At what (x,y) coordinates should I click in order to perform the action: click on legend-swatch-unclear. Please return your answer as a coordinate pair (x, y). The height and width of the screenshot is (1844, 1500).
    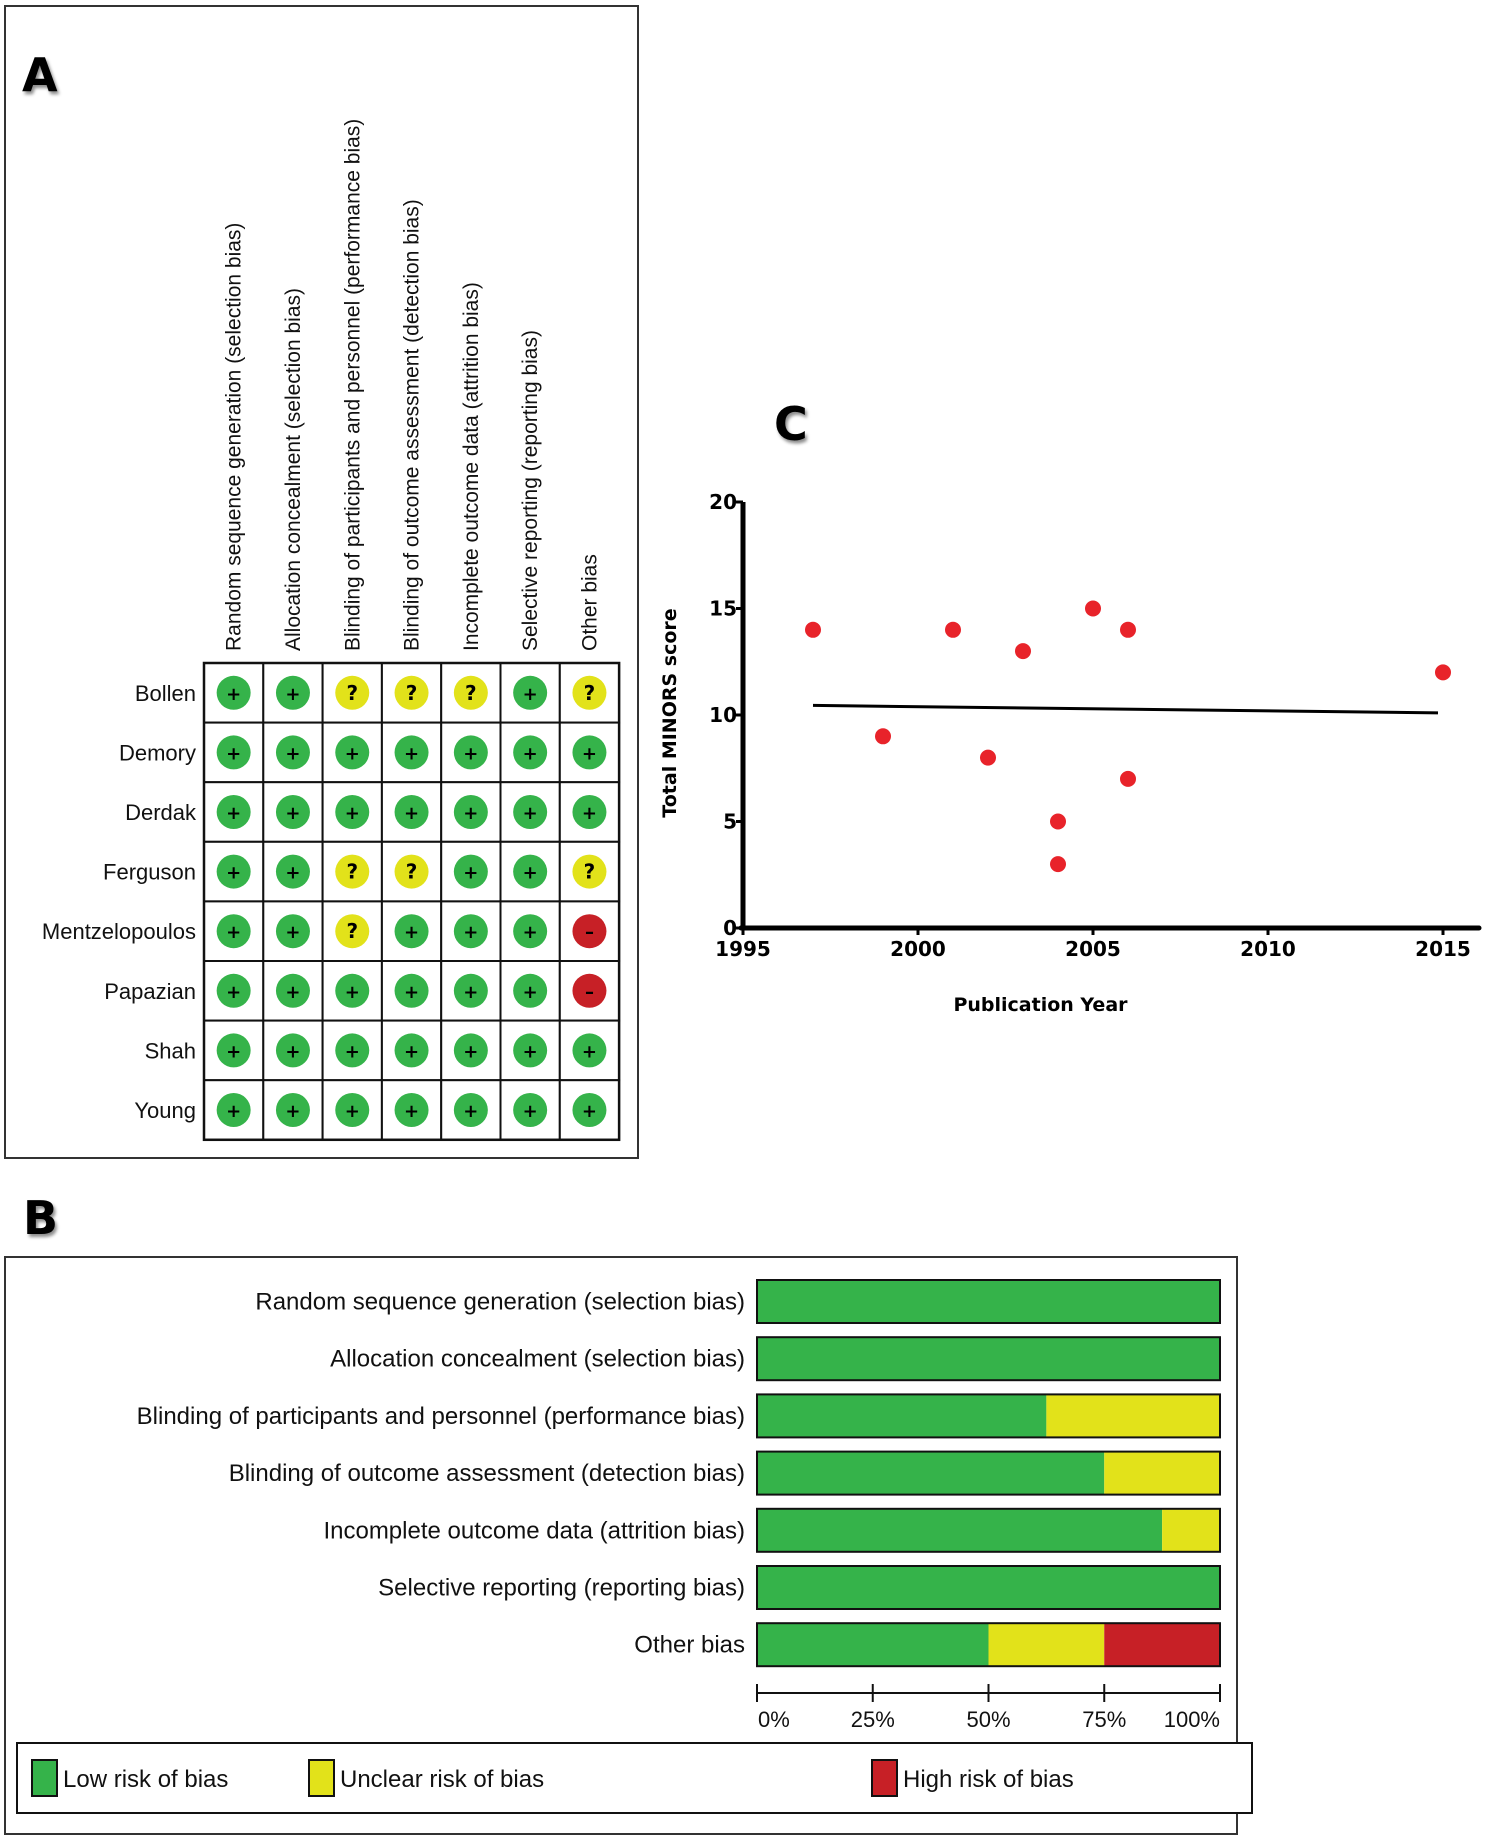
    Looking at the image, I should click on (321, 1778).